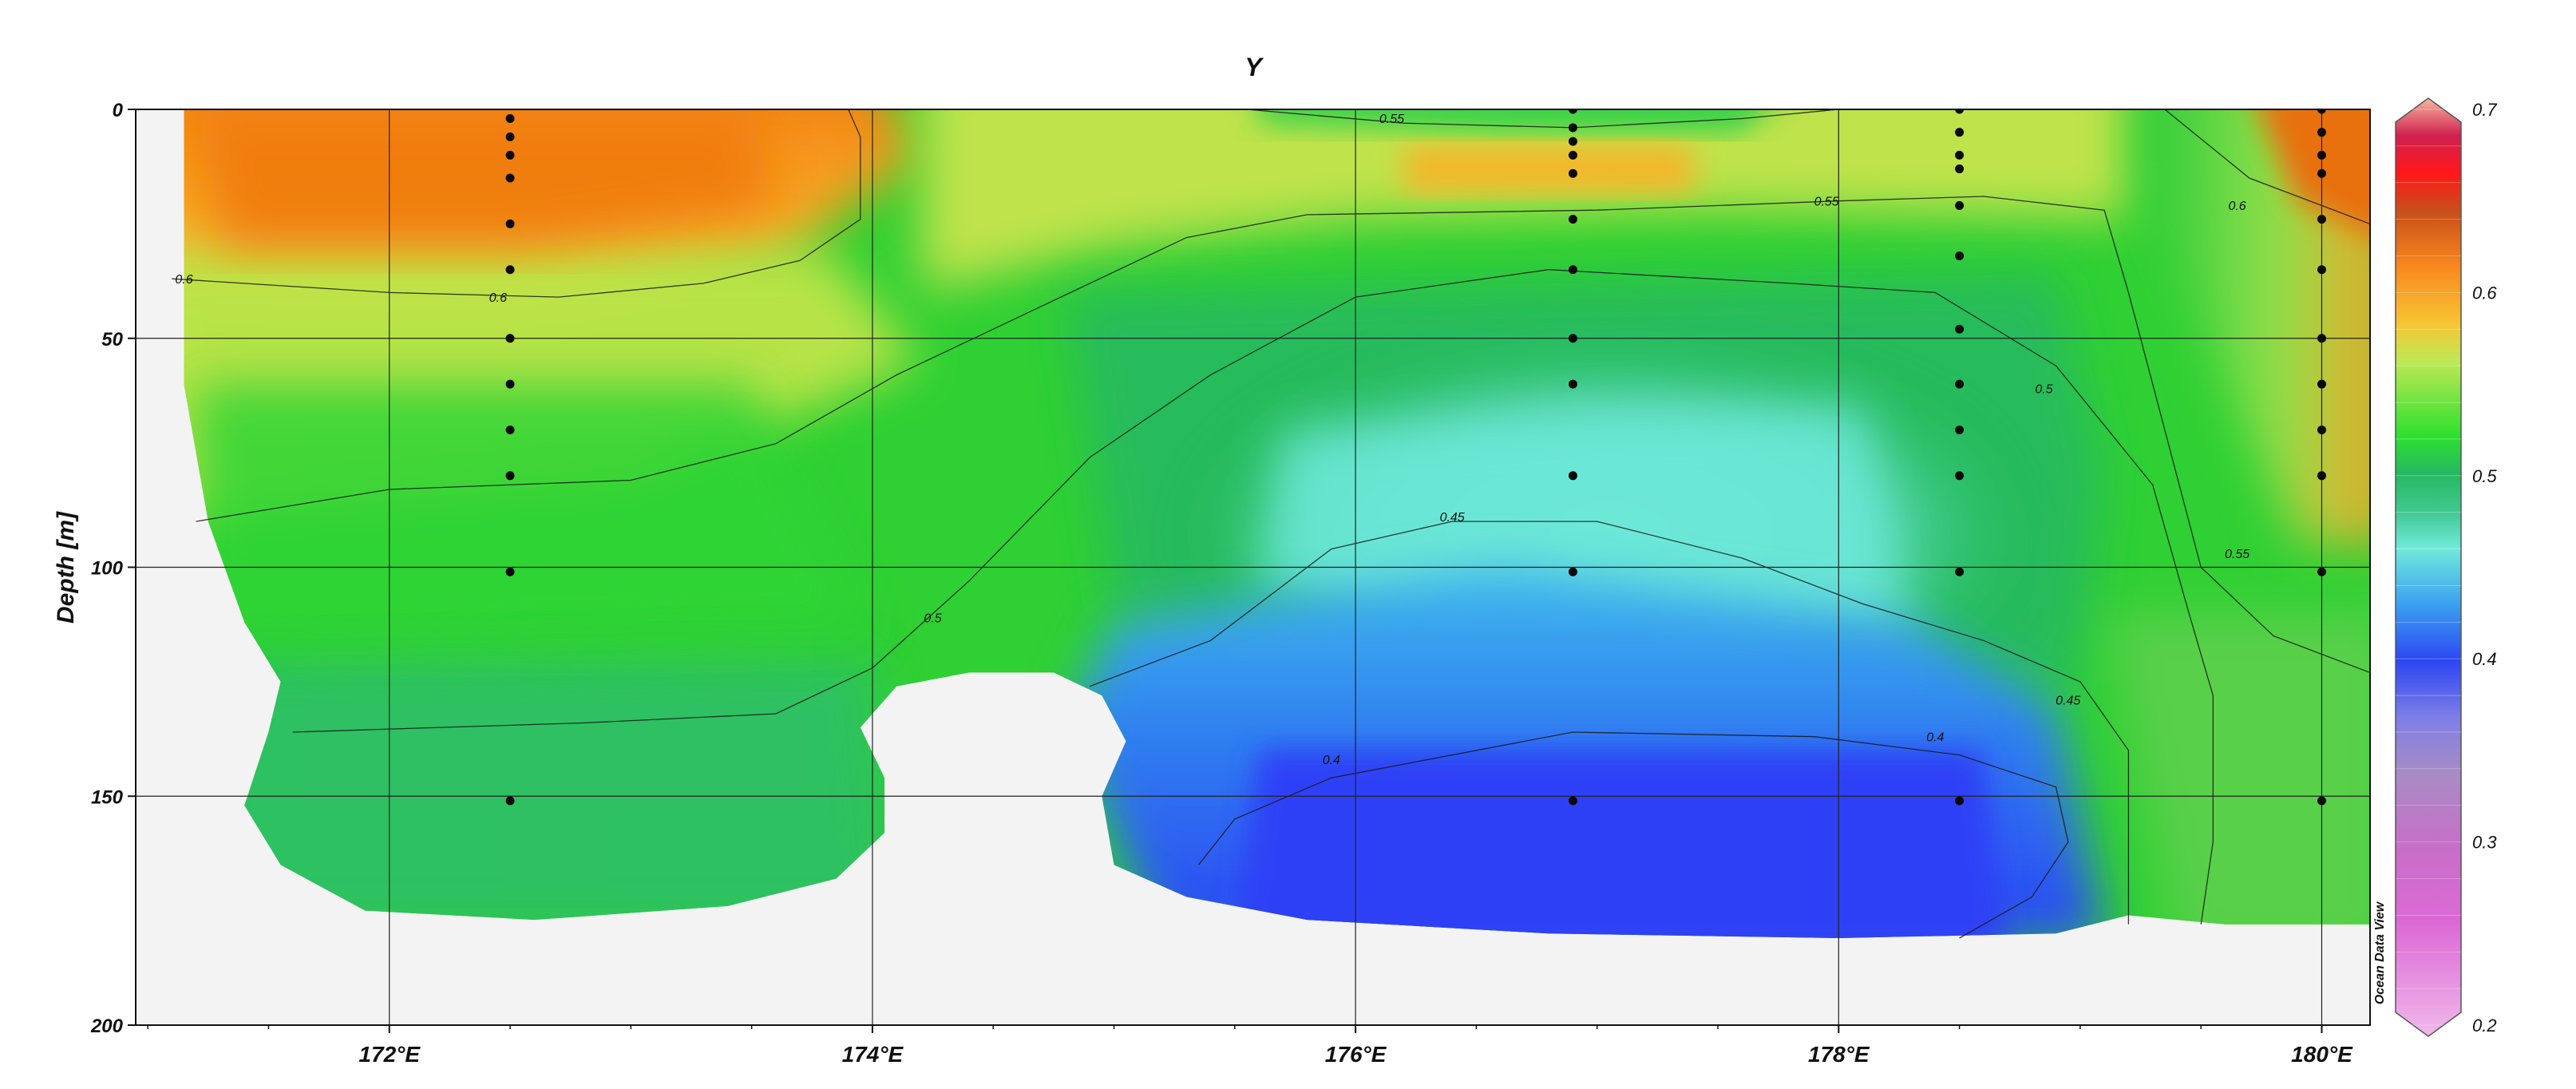 The height and width of the screenshot is (1089, 2576). Describe the element at coordinates (107, 1026) in the screenshot. I see `y-tick-label: 200` at that location.